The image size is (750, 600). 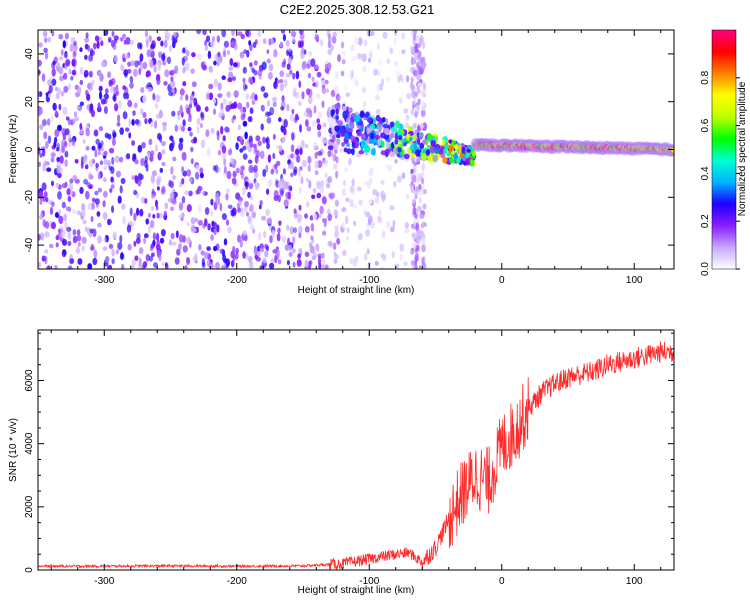 I want to click on colorbar-tick-label: 0.8, so click(x=705, y=77).